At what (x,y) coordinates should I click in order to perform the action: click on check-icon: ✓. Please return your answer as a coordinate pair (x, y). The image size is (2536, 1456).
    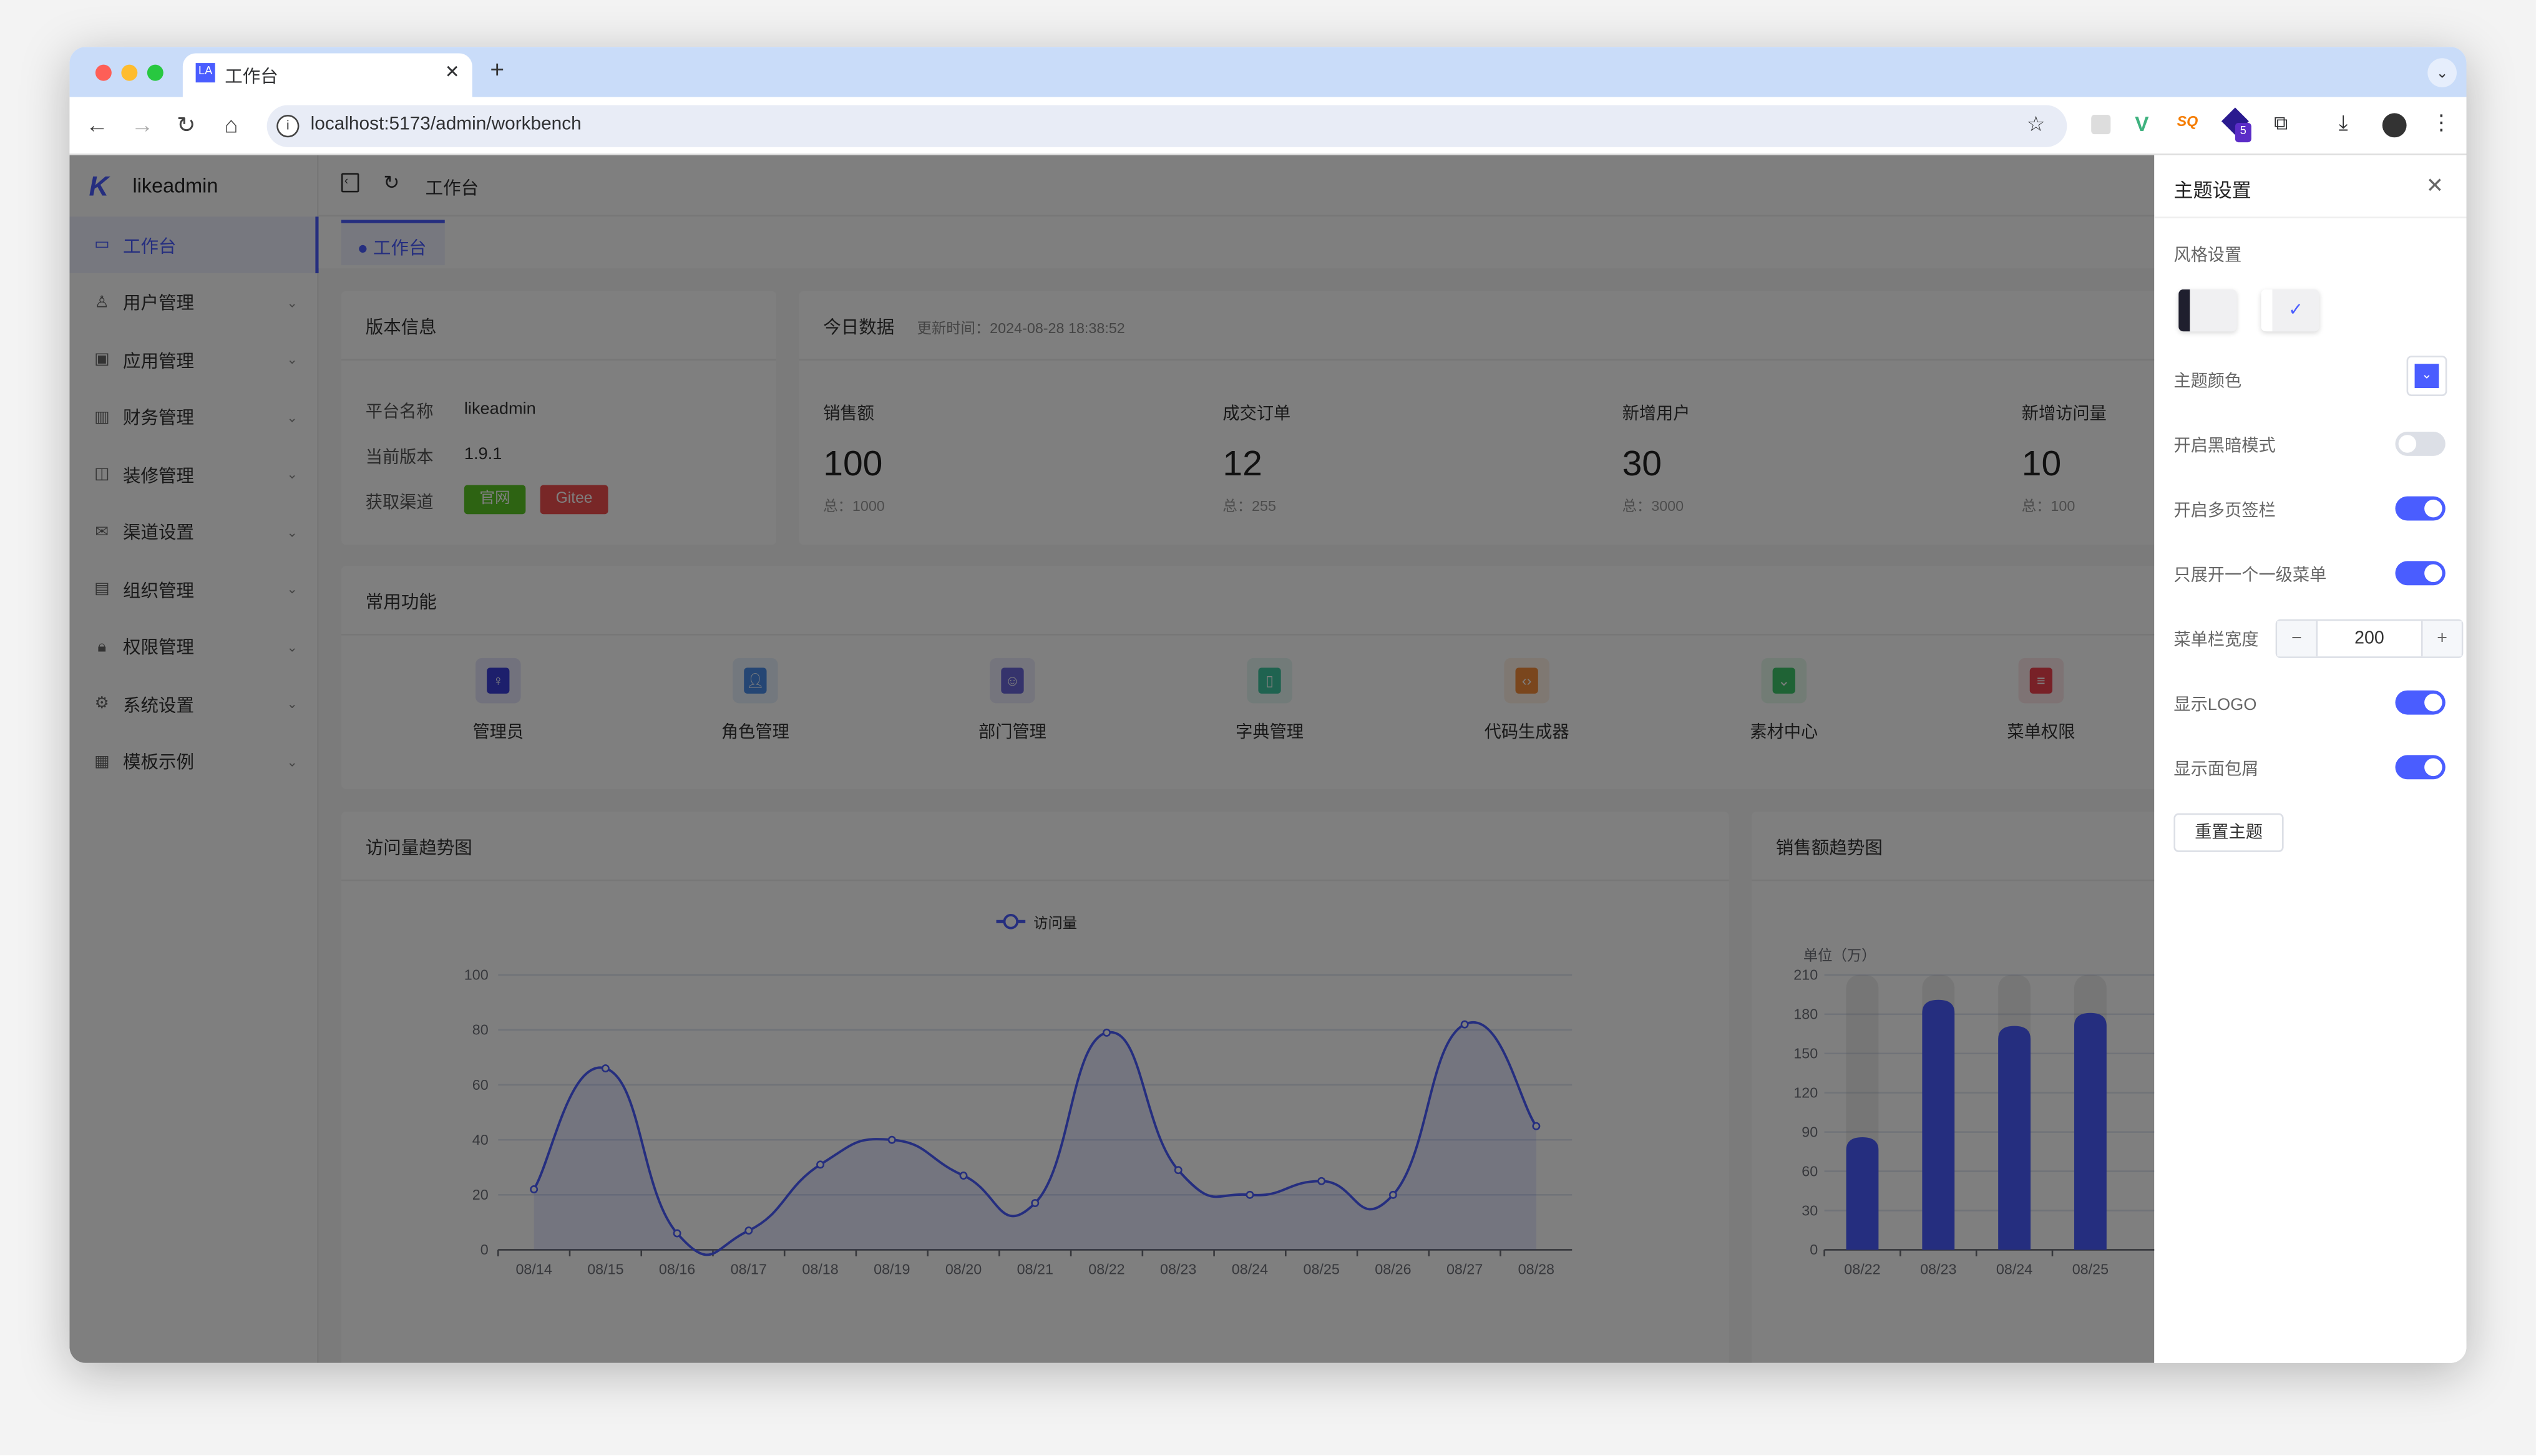
    Looking at the image, I should click on (2296, 311).